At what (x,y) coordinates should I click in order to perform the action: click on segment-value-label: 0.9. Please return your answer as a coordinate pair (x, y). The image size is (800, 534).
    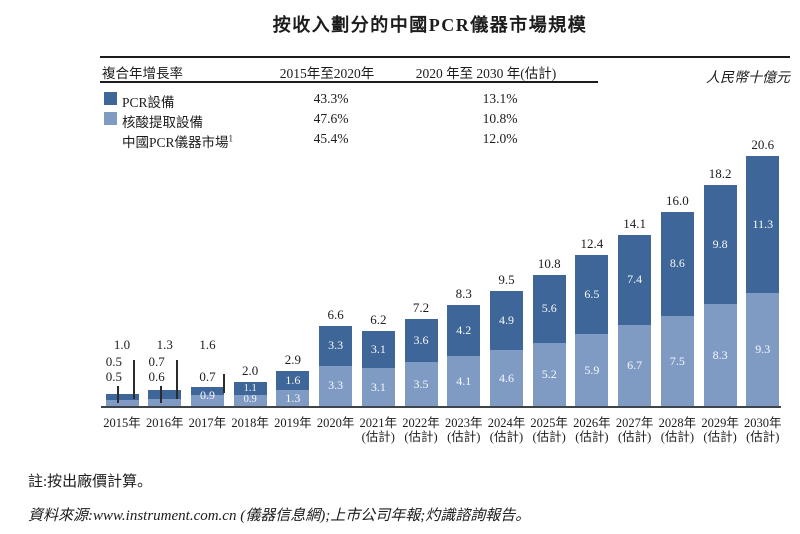
    Looking at the image, I should click on (250, 400).